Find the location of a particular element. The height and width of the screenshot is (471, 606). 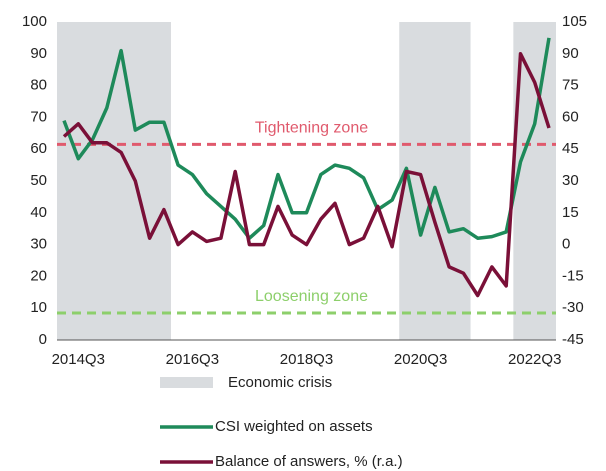

x-tick-label: 2022Q3 is located at coordinates (534, 359).